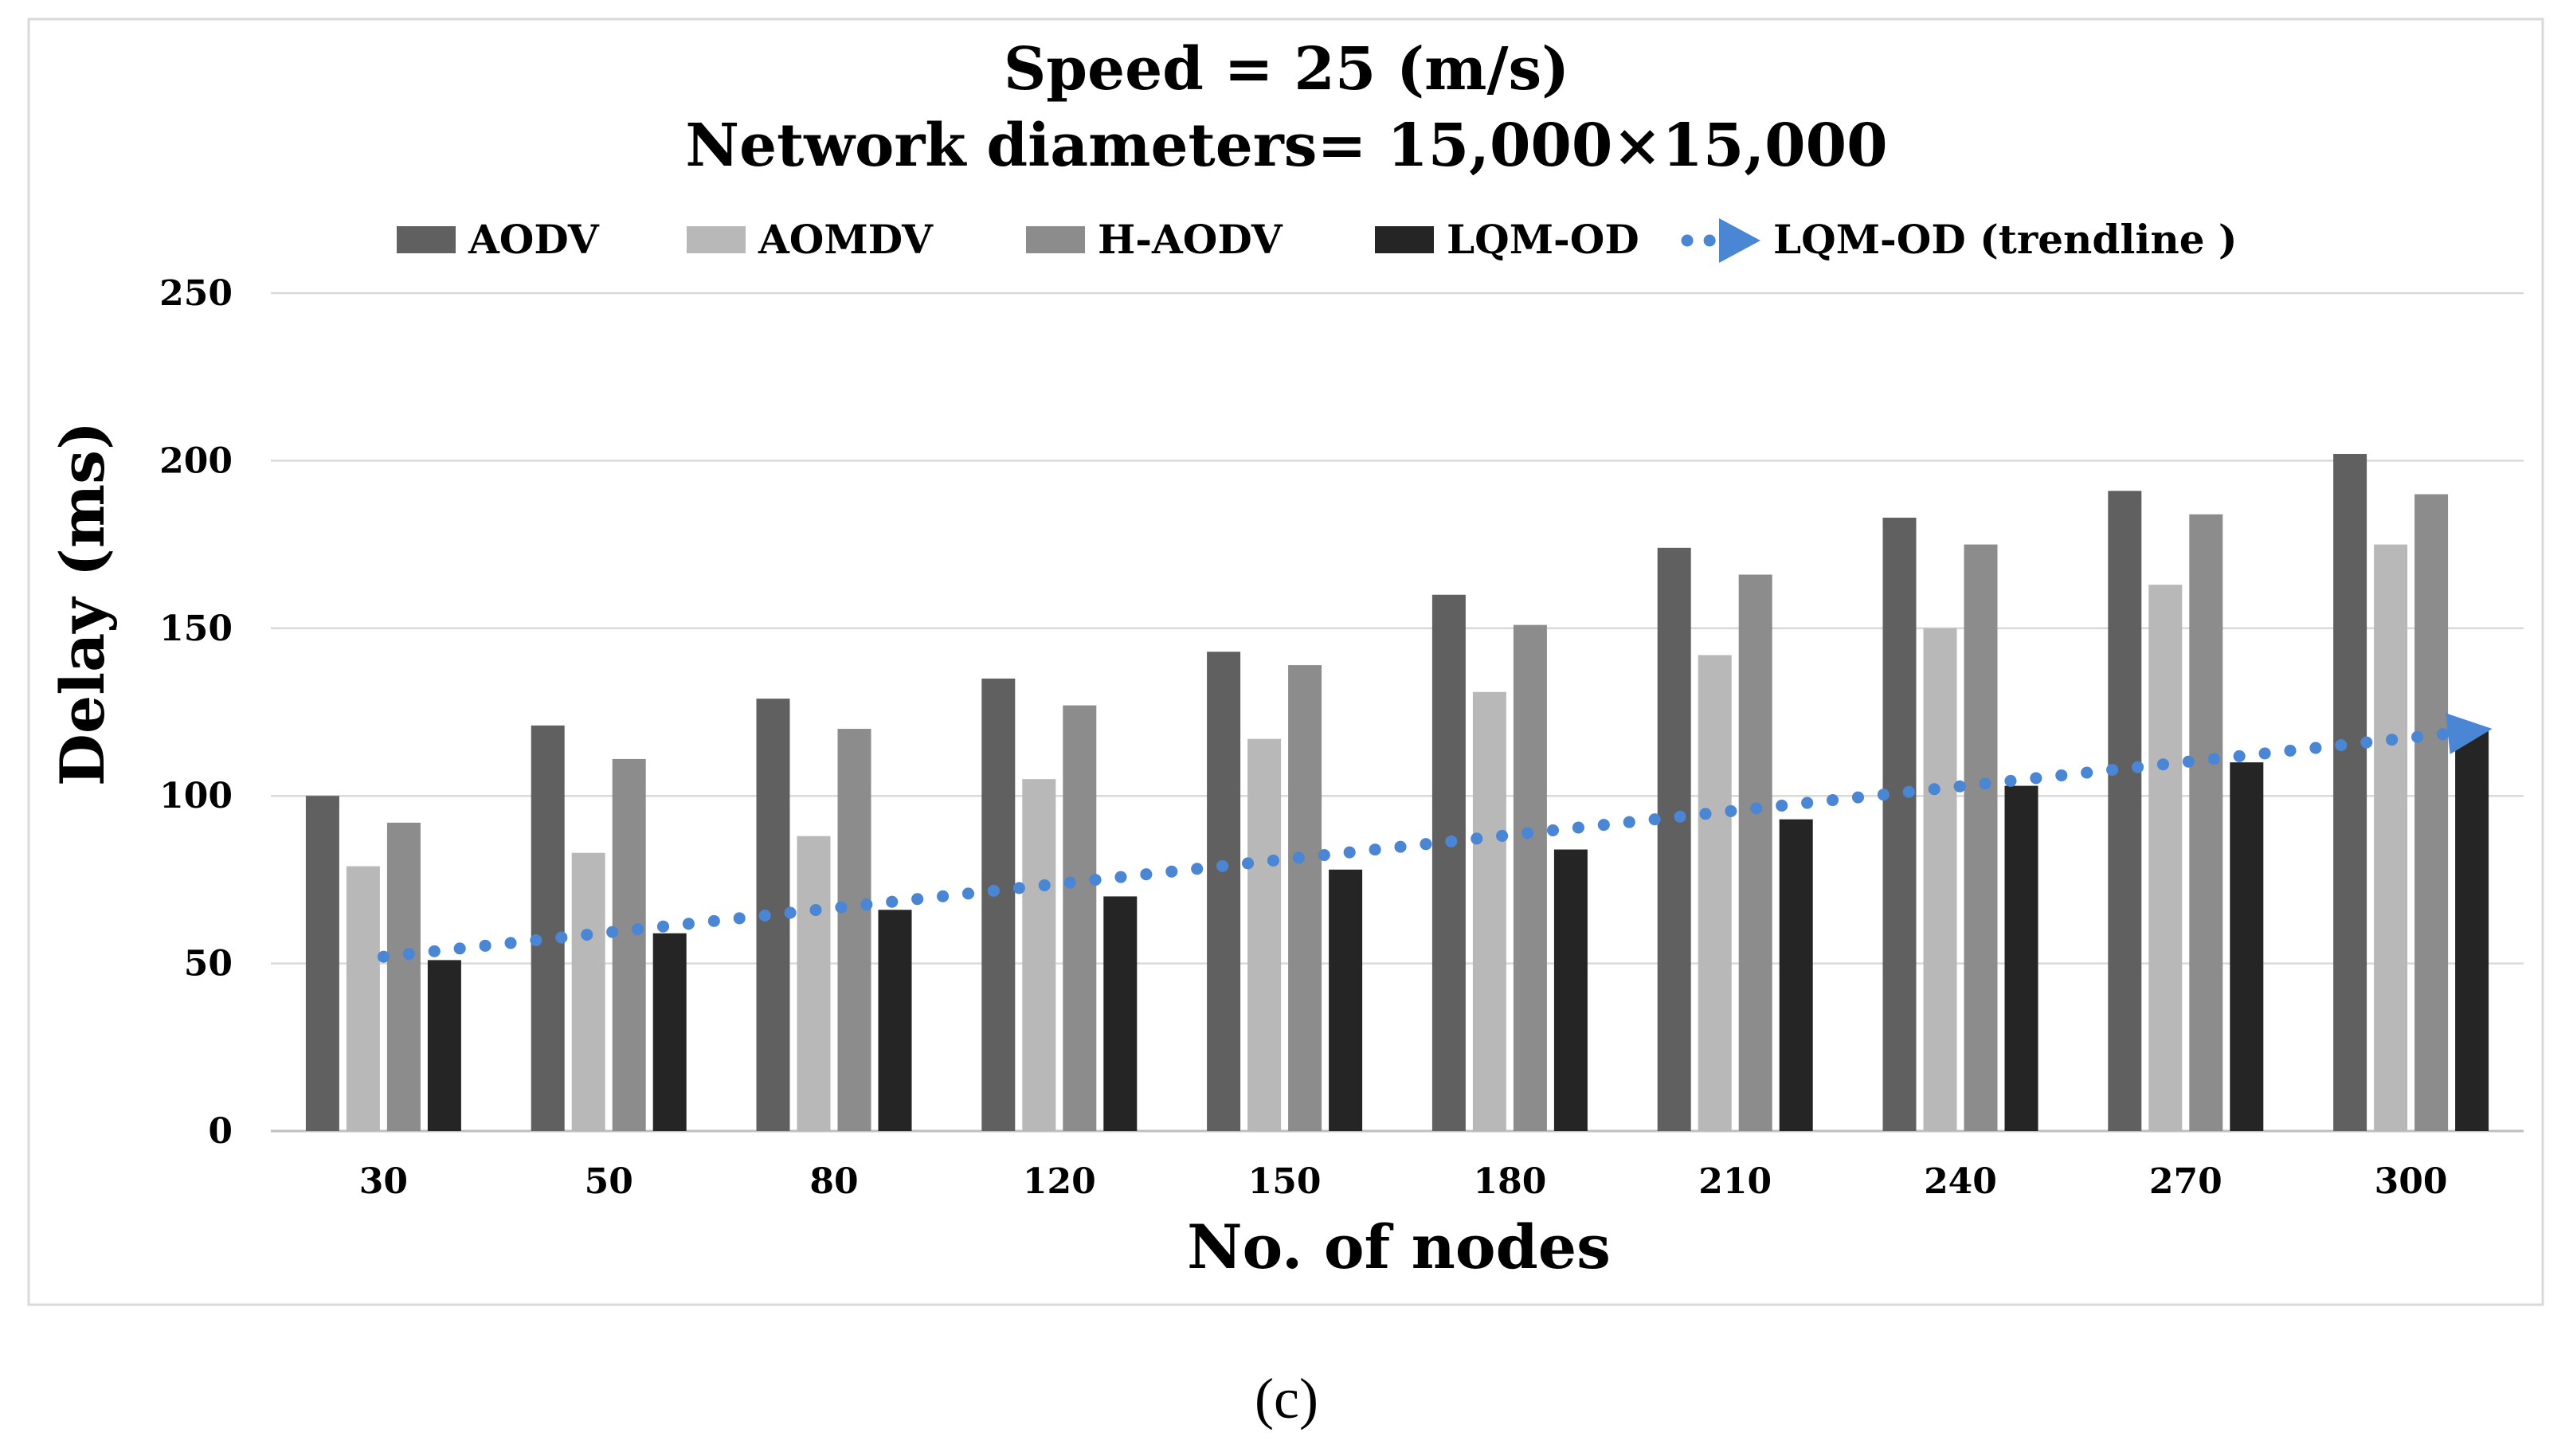  Describe the element at coordinates (196, 796) in the screenshot. I see `y-tick-label: 100` at that location.